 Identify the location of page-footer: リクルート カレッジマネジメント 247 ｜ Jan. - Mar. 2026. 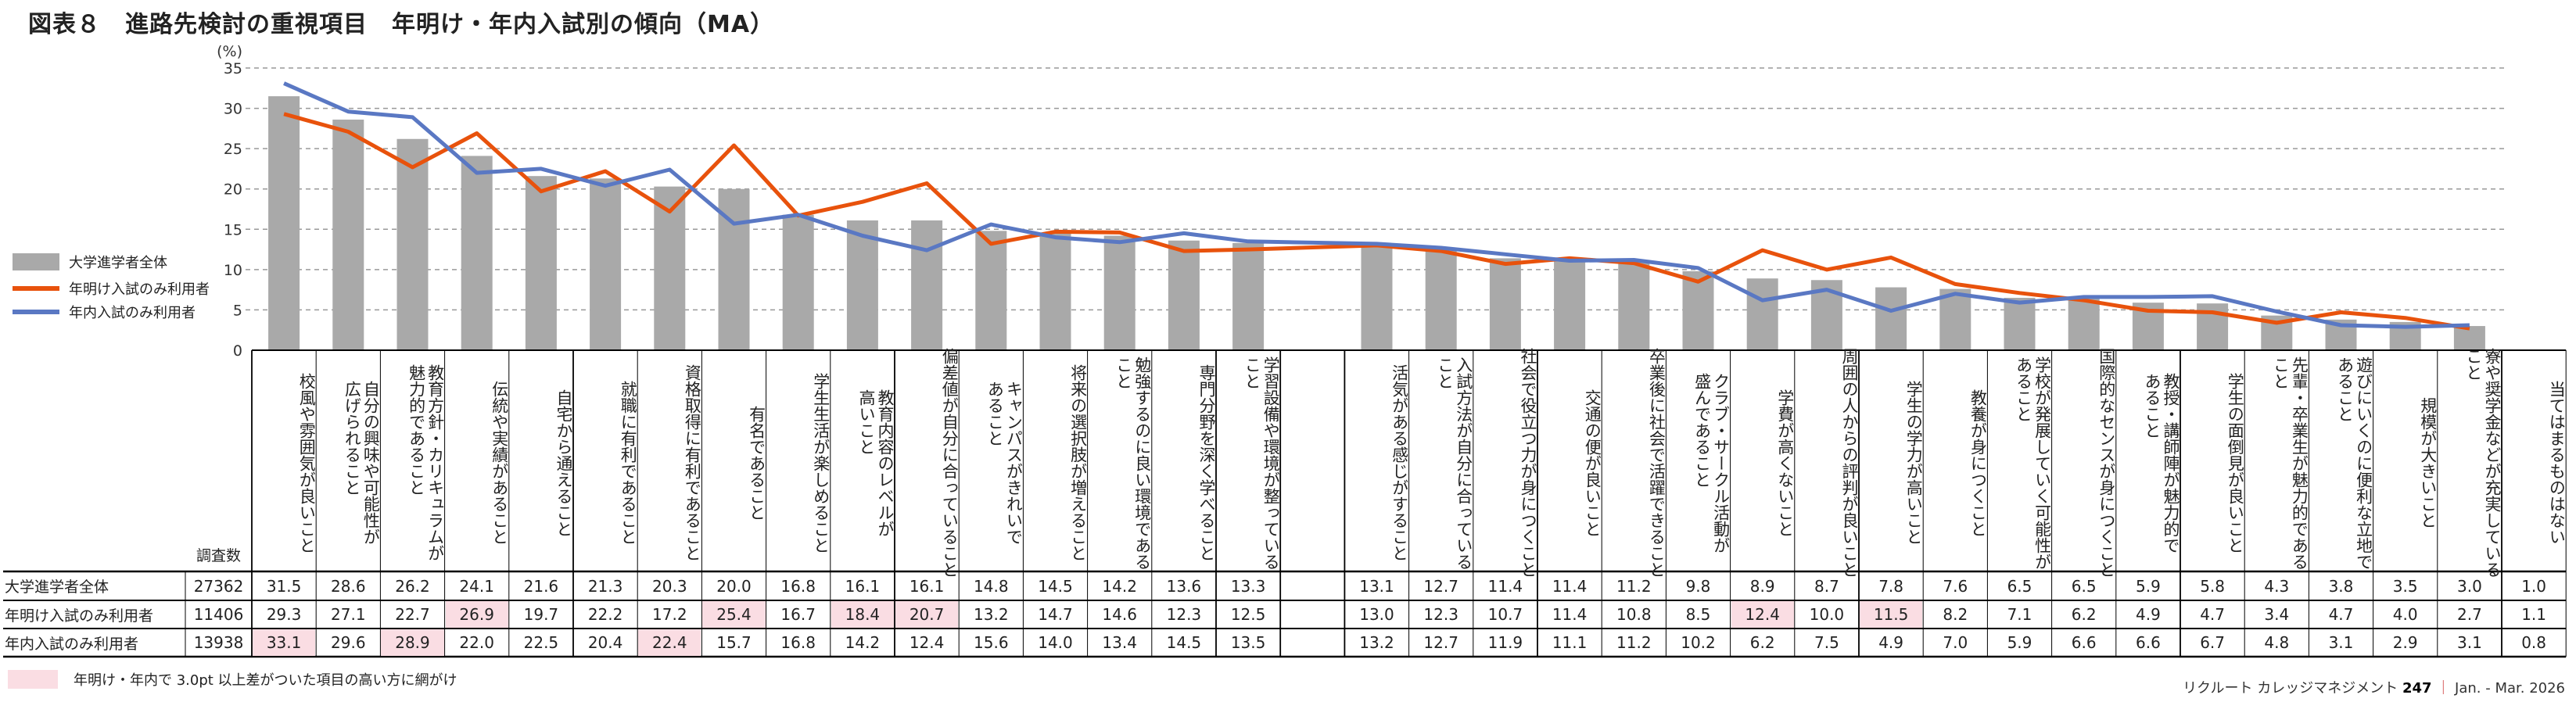
(2374, 687).